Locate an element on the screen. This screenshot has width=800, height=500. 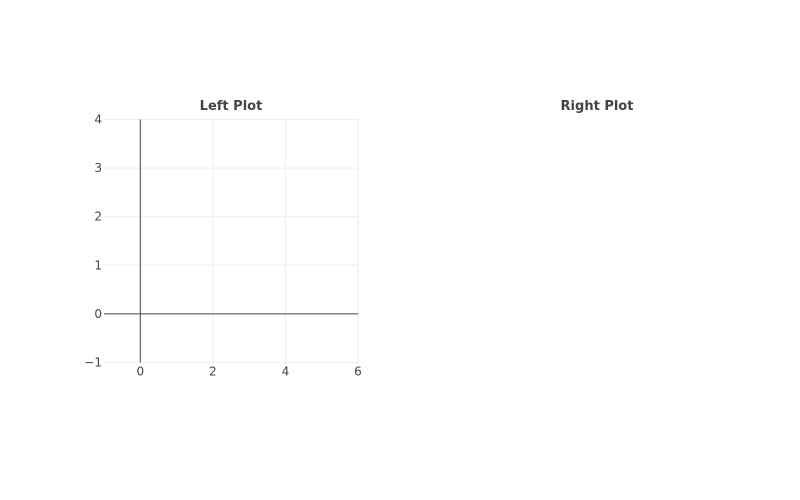
x-tick-label: 0 is located at coordinates (140, 372).